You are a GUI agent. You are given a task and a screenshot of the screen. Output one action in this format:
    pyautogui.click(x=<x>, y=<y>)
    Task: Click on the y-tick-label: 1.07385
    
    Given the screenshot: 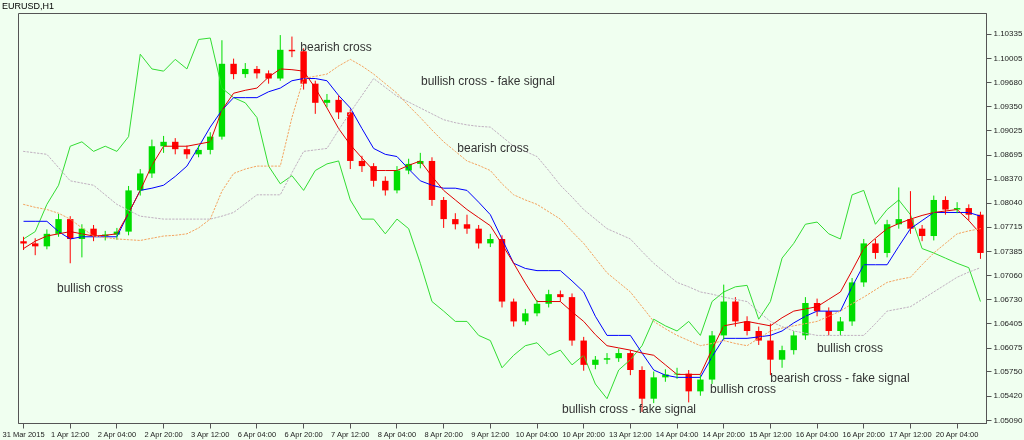 What is the action you would take?
    pyautogui.click(x=1008, y=251)
    